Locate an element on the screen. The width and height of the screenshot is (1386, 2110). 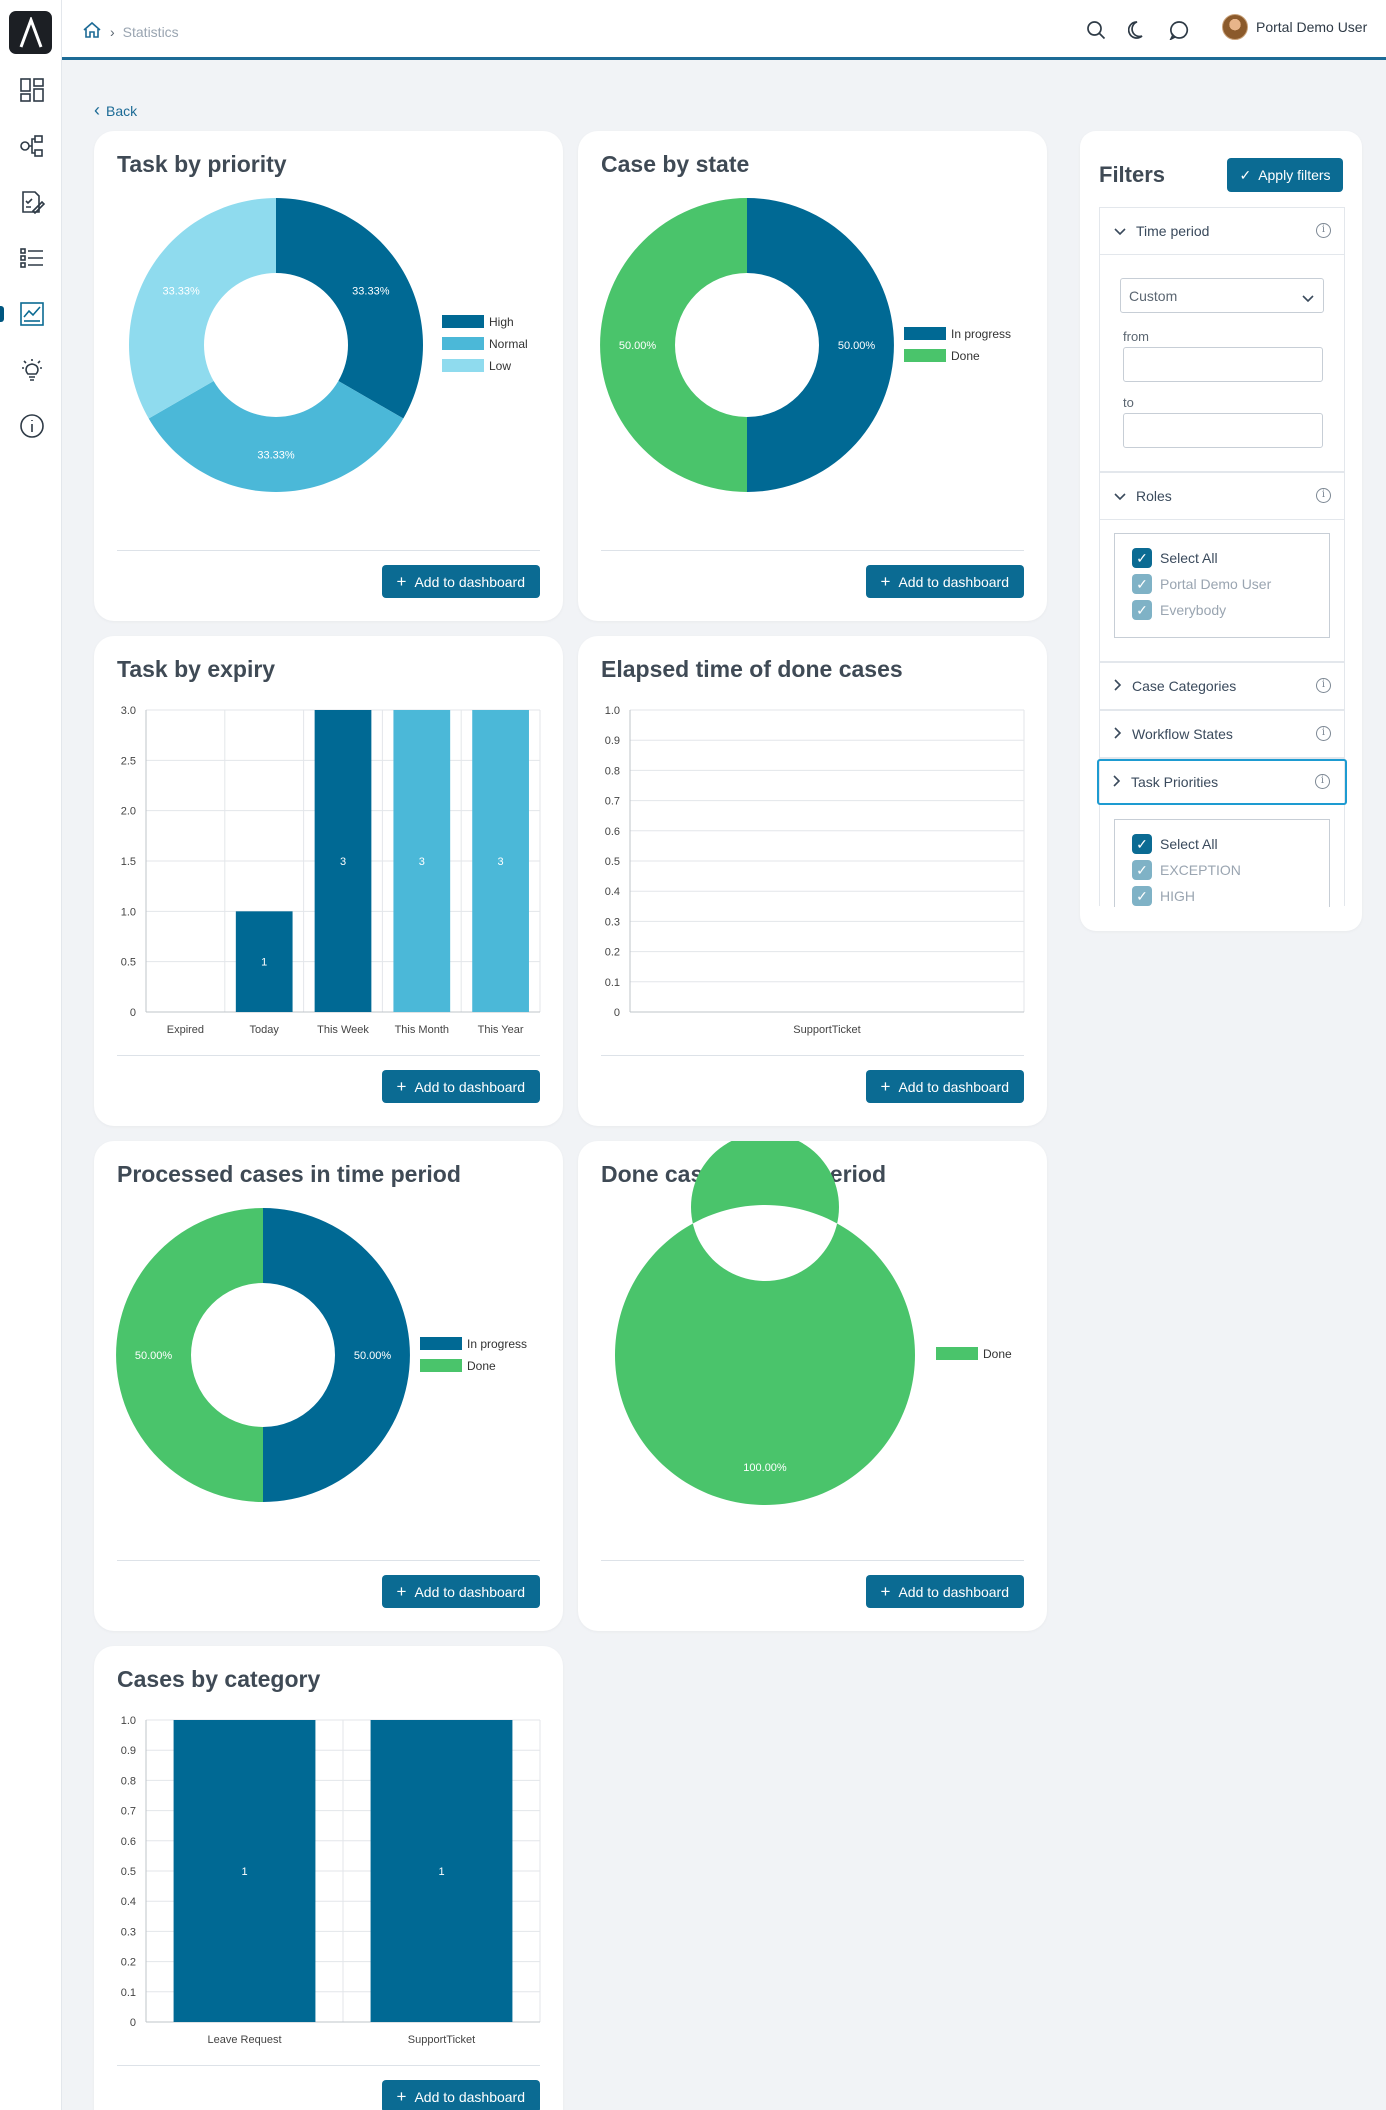
processes-icon is located at coordinates (32, 146).